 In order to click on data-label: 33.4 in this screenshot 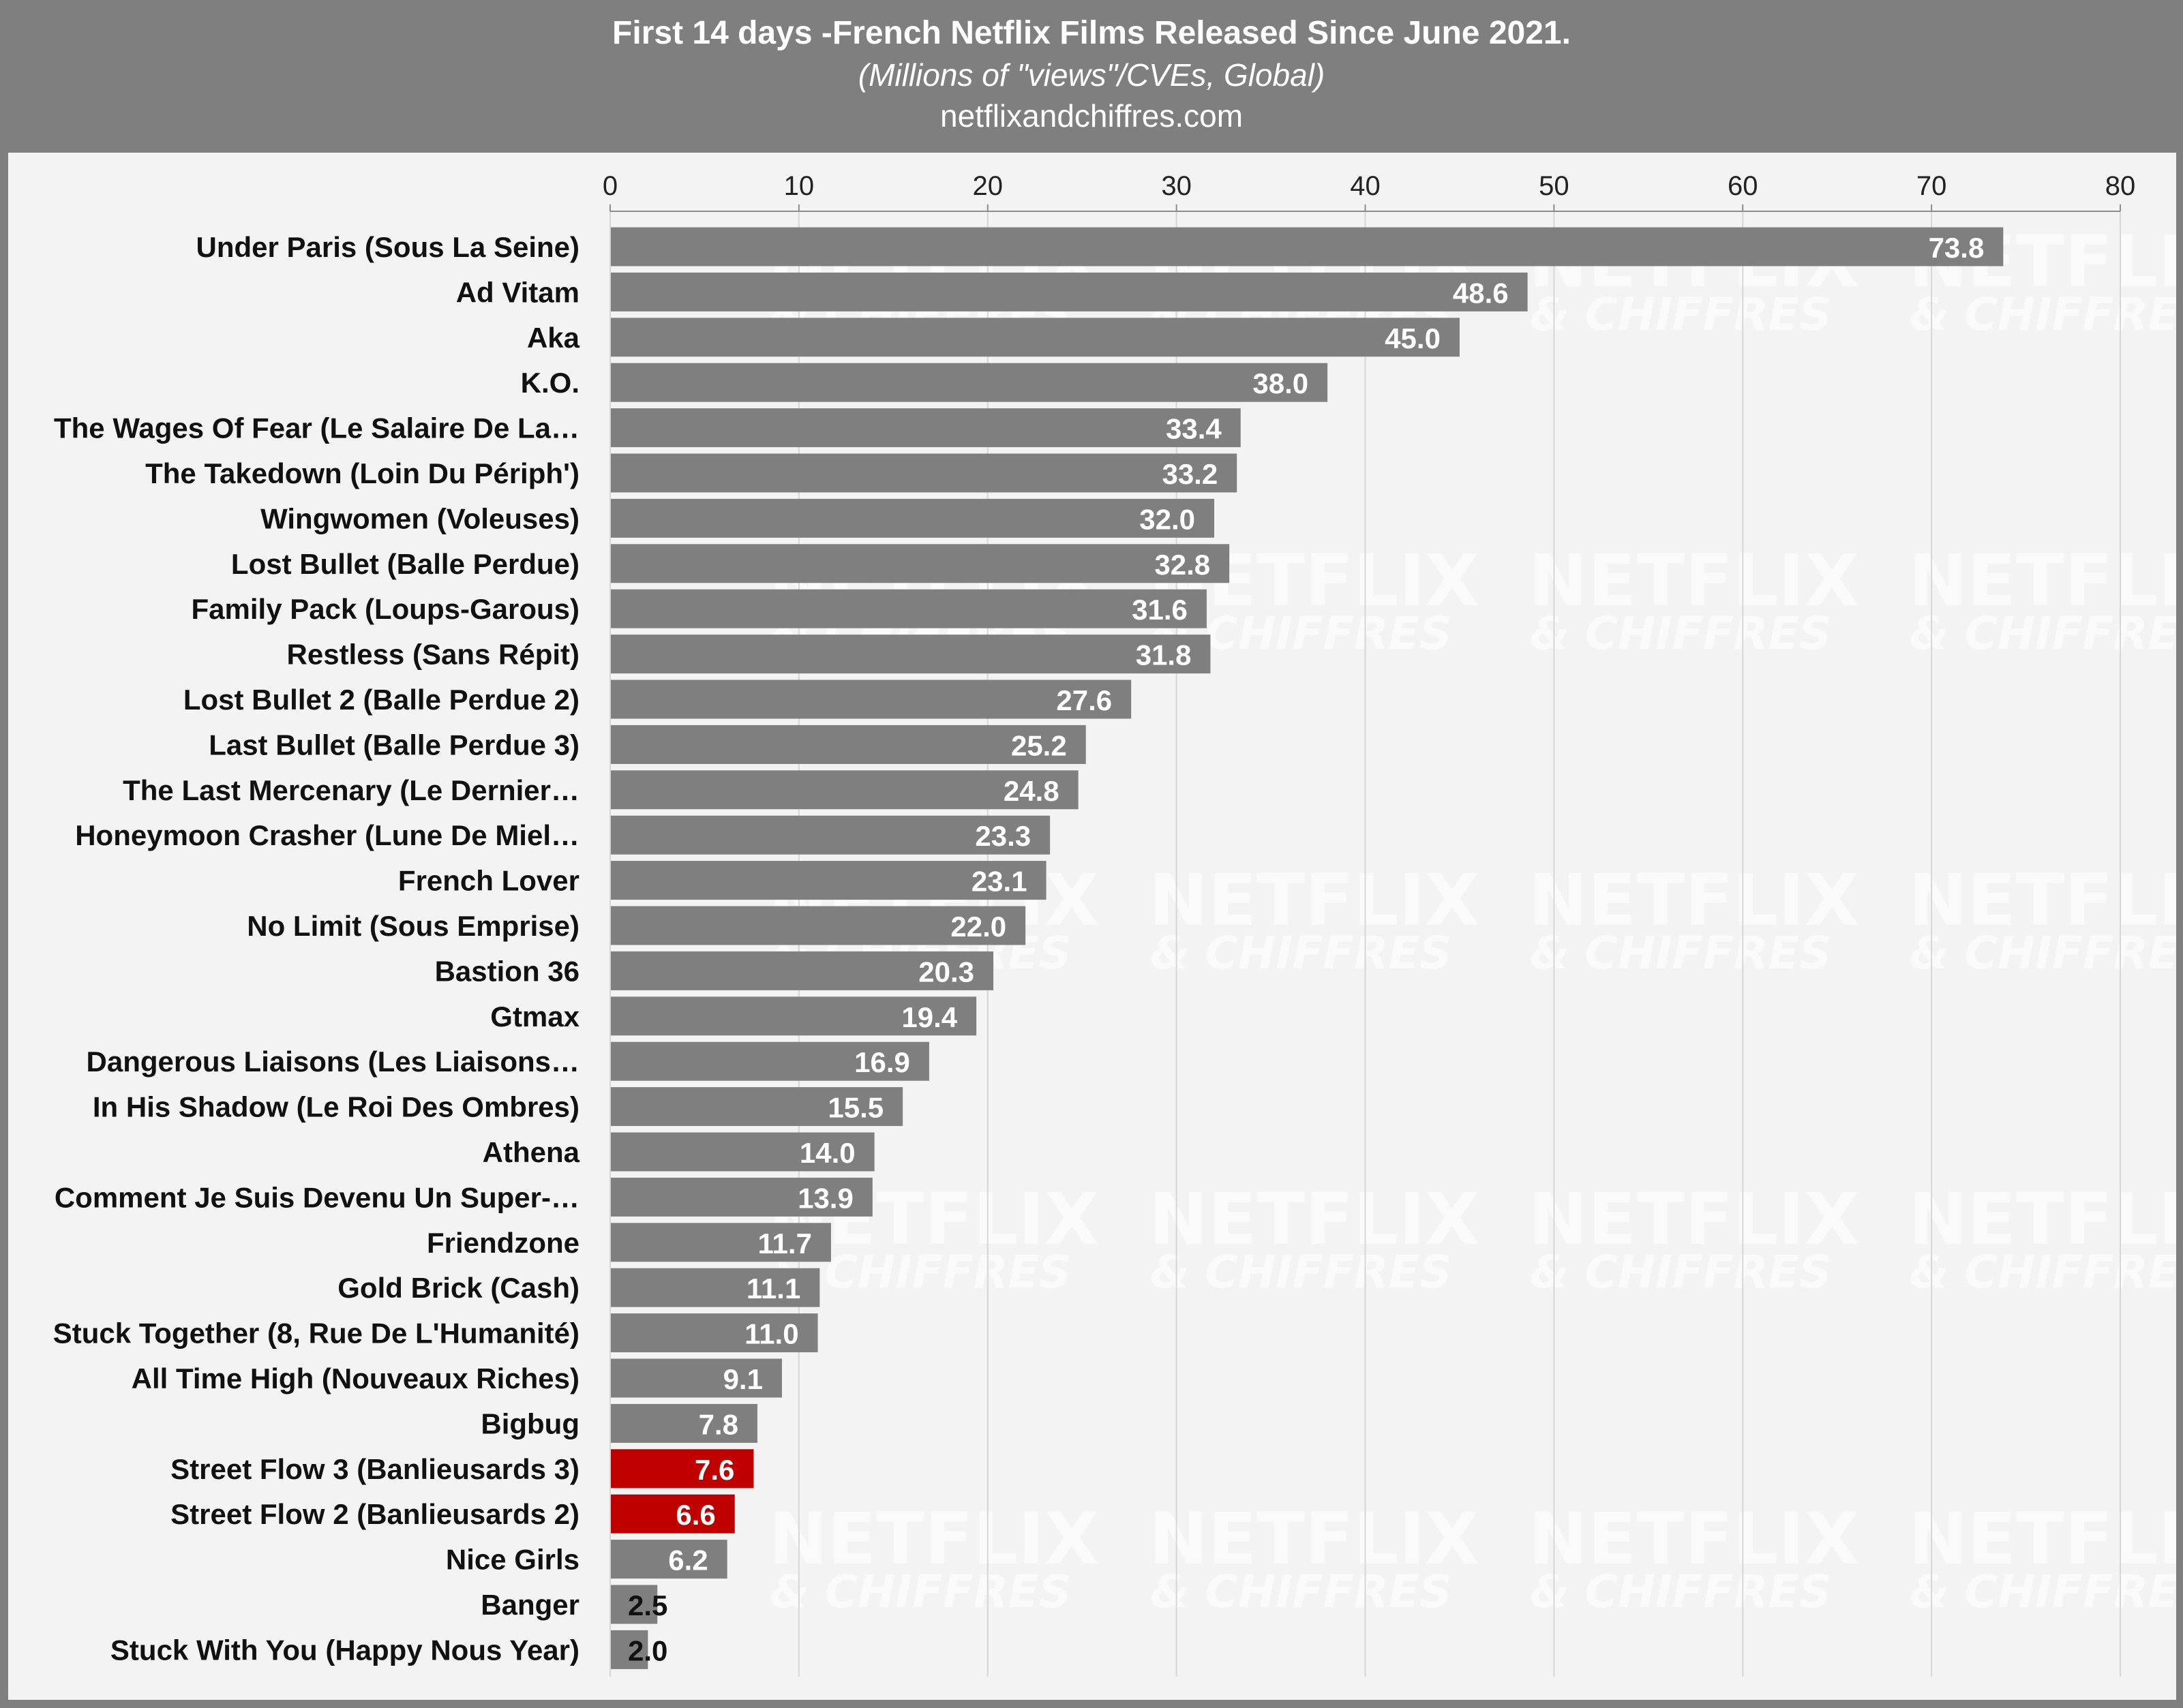, I will do `click(1194, 429)`.